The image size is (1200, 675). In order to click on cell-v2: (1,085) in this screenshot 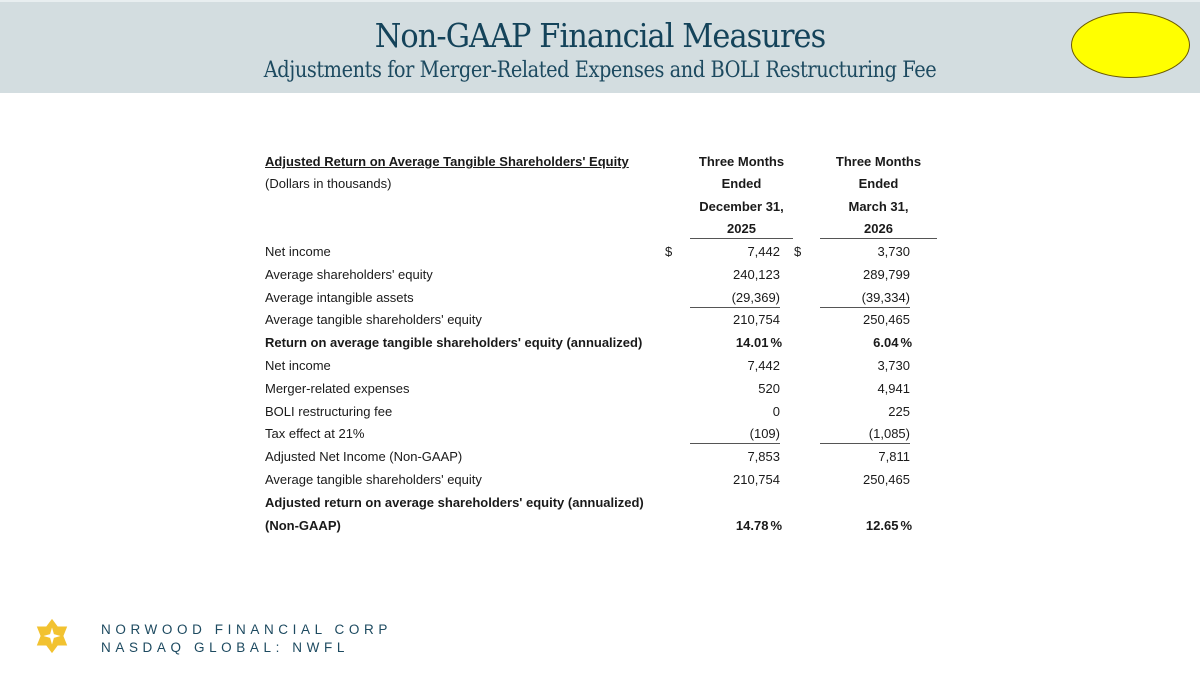, I will do `click(860, 434)`.